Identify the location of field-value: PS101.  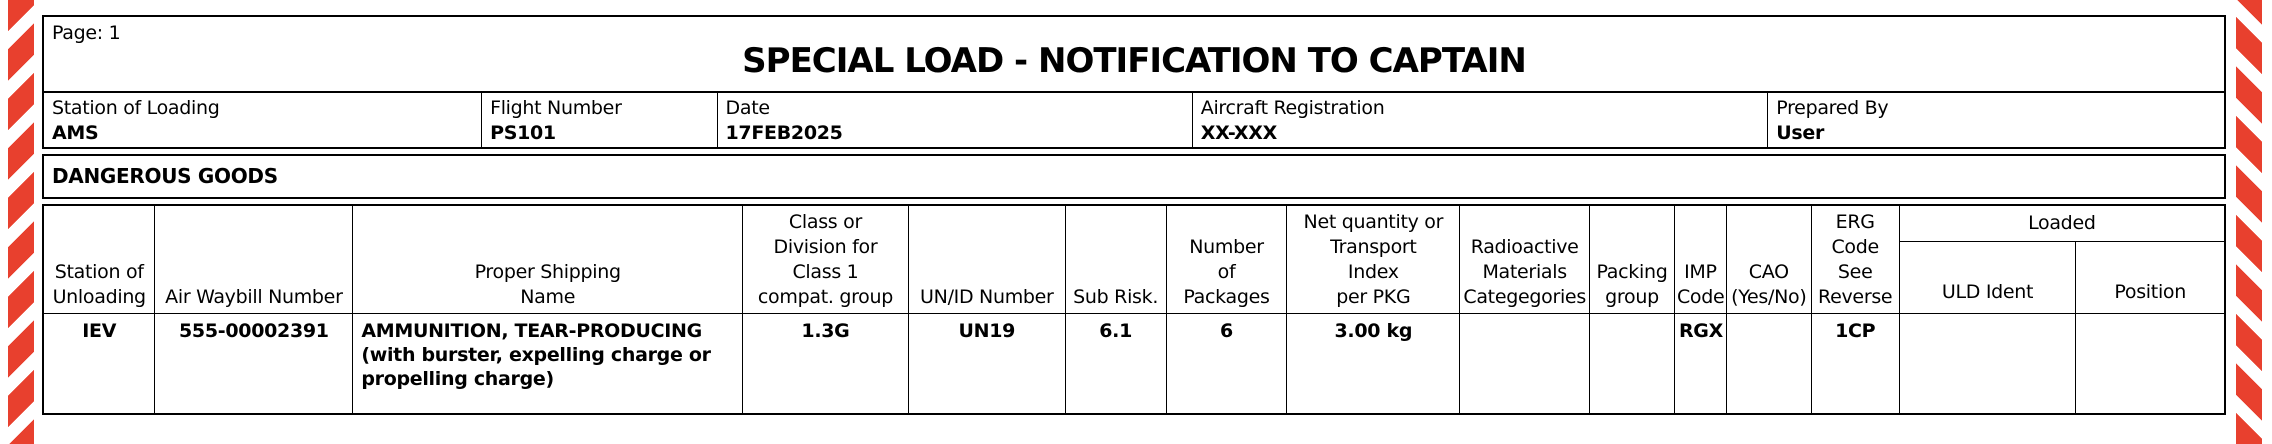
(523, 133).